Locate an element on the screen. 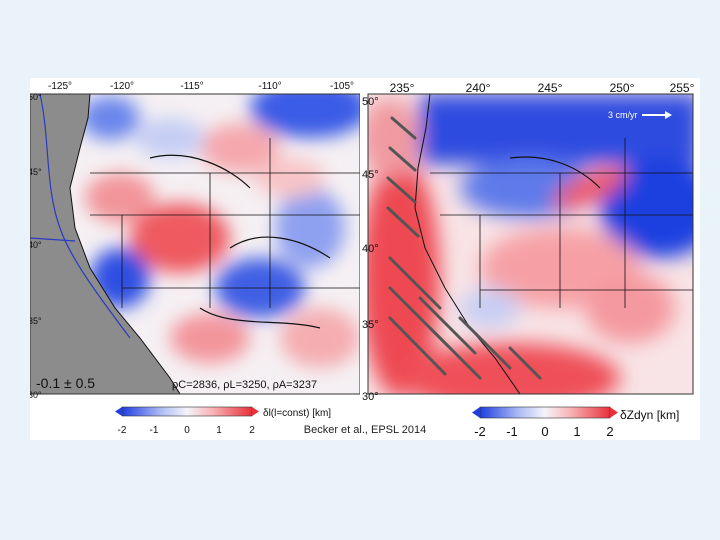 Image resolution: width=720 pixels, height=540 pixels. left-stat-label: -0.1 ± 0.5 is located at coordinates (65, 383).